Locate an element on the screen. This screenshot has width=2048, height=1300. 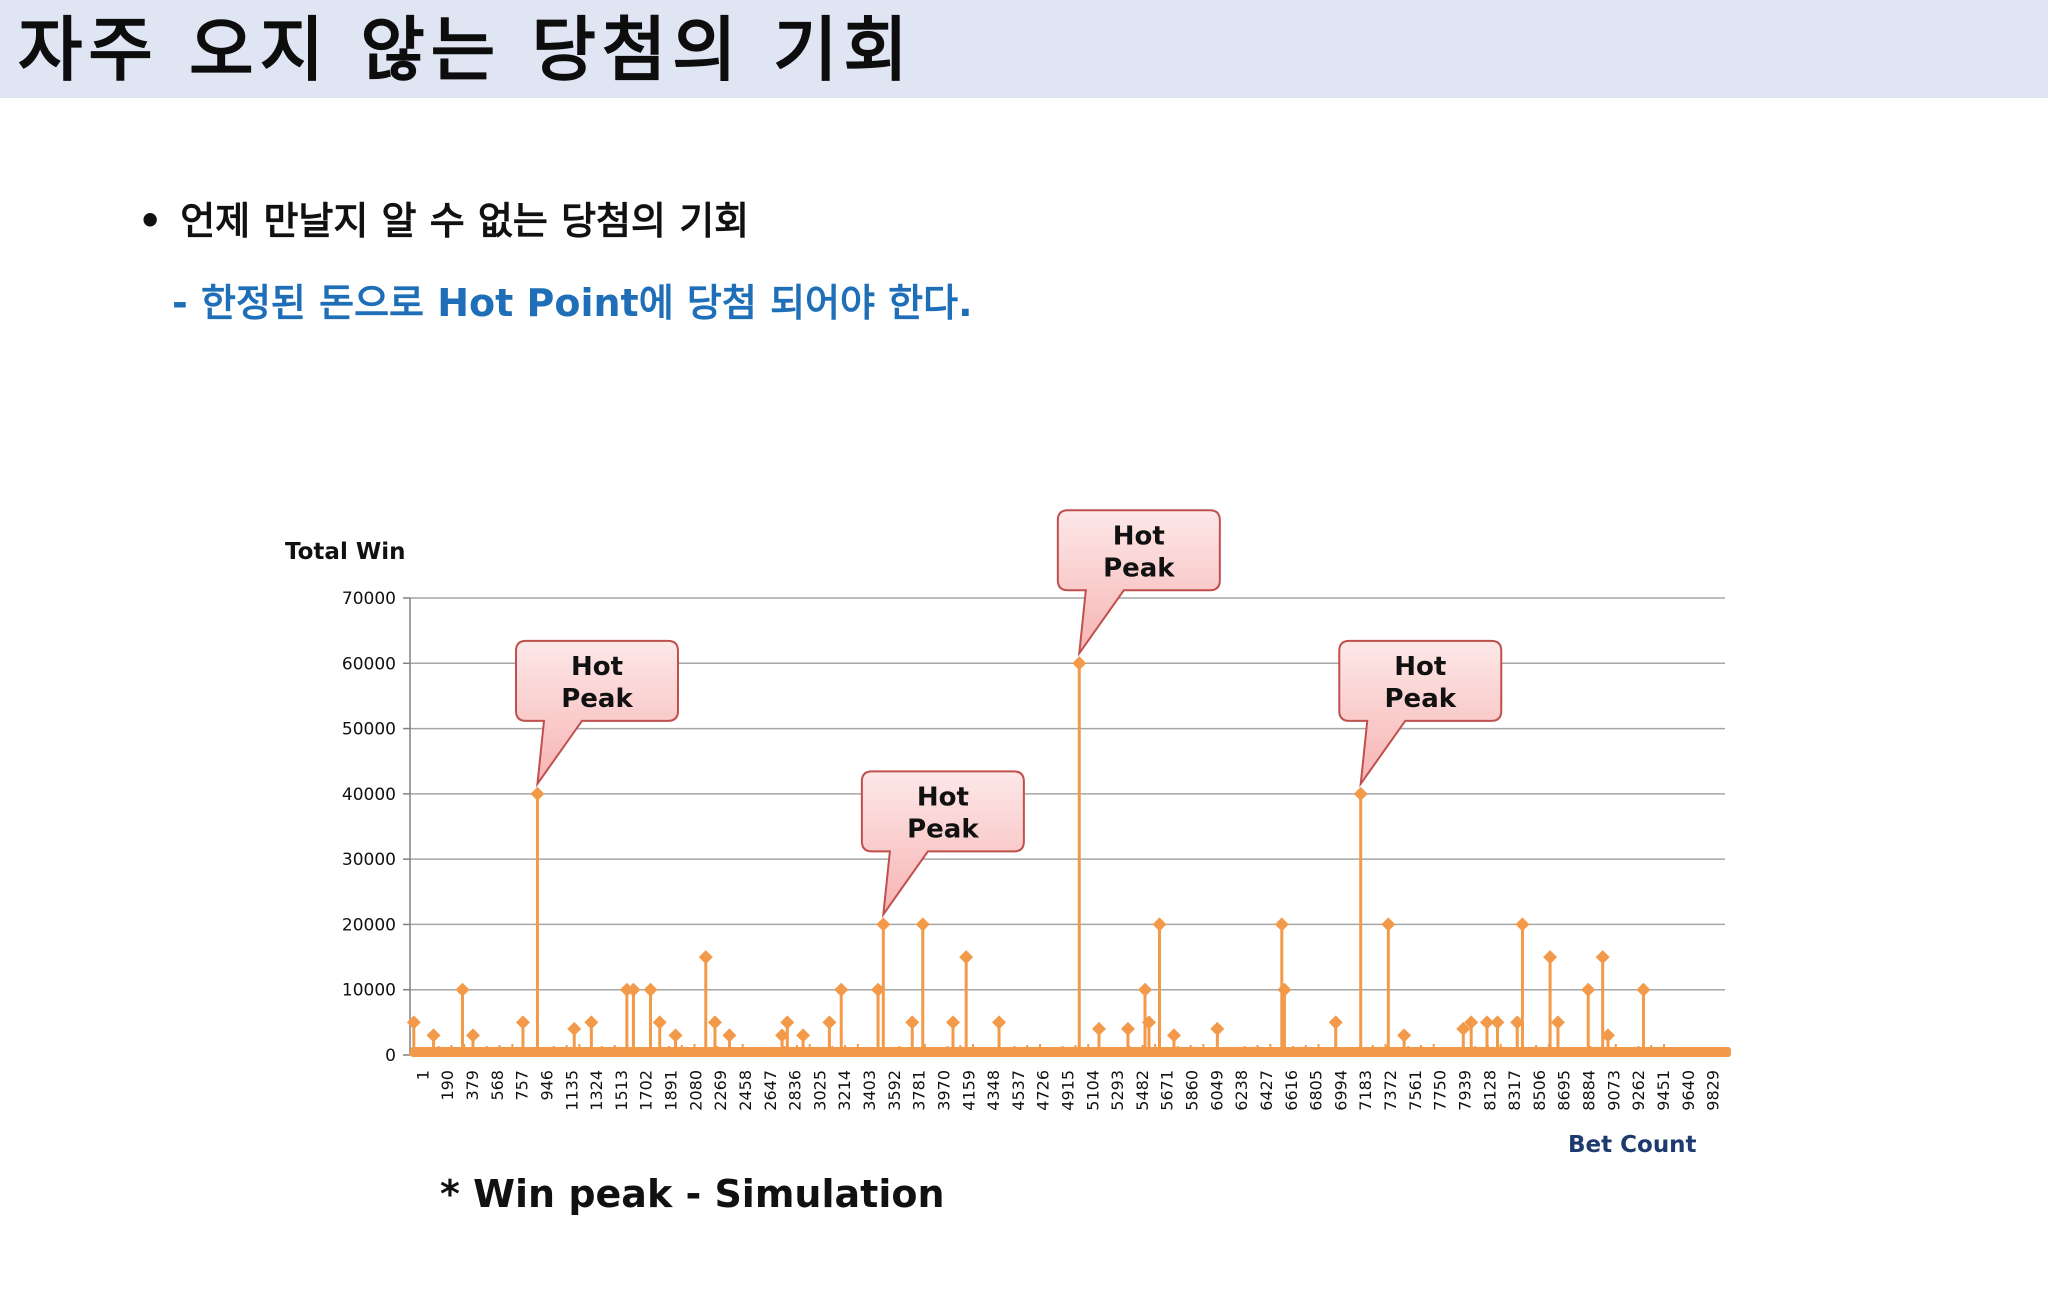
x-tick-label: 4159 is located at coordinates (968, 1090).